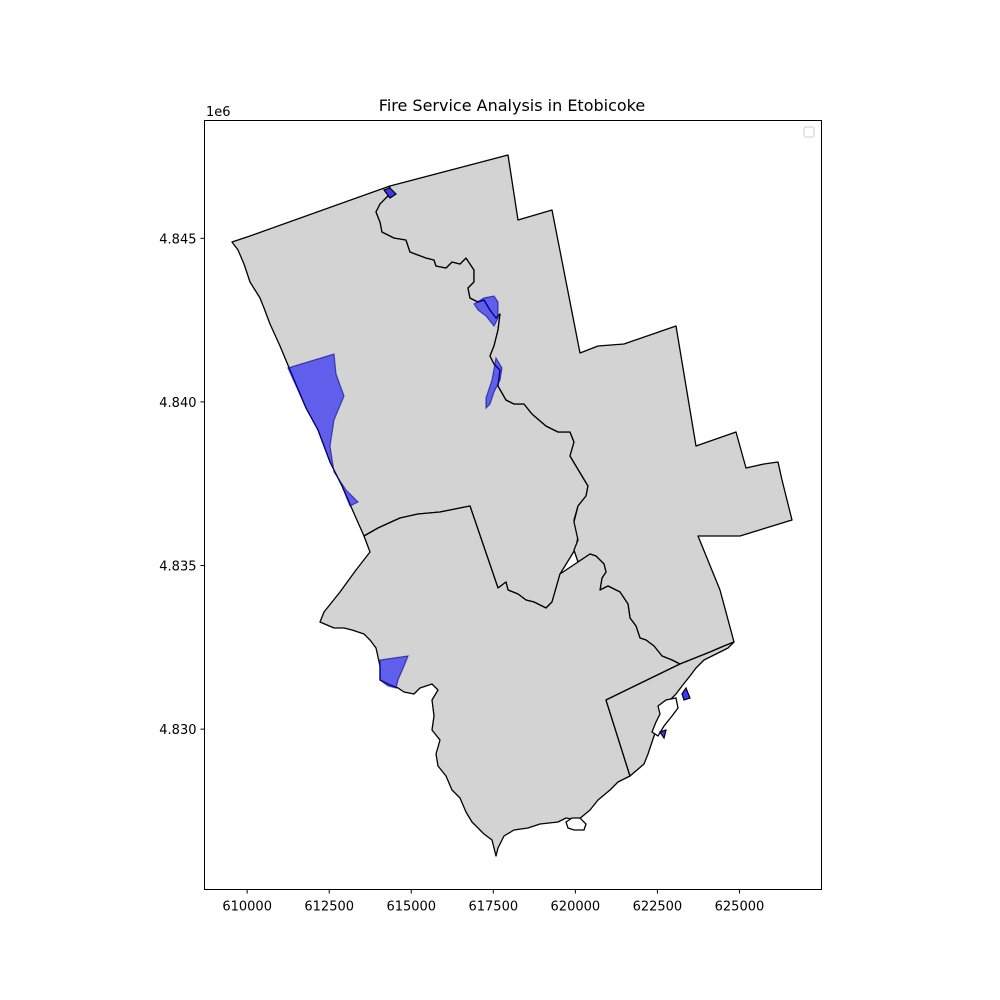 This screenshot has width=1000, height=1000. I want to click on shore-island-east, so click(665, 717).